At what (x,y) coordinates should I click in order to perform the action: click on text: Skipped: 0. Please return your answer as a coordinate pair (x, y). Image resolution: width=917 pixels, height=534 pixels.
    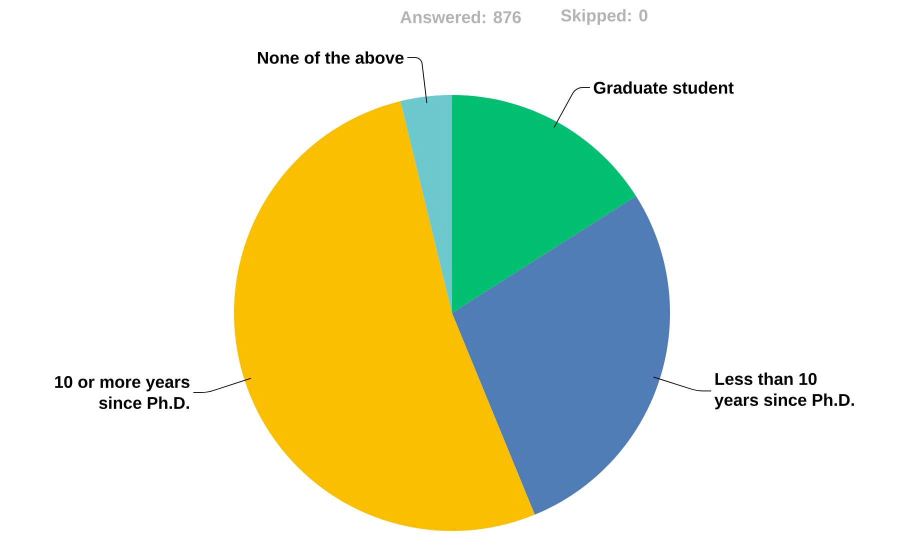
    Looking at the image, I should click on (604, 17).